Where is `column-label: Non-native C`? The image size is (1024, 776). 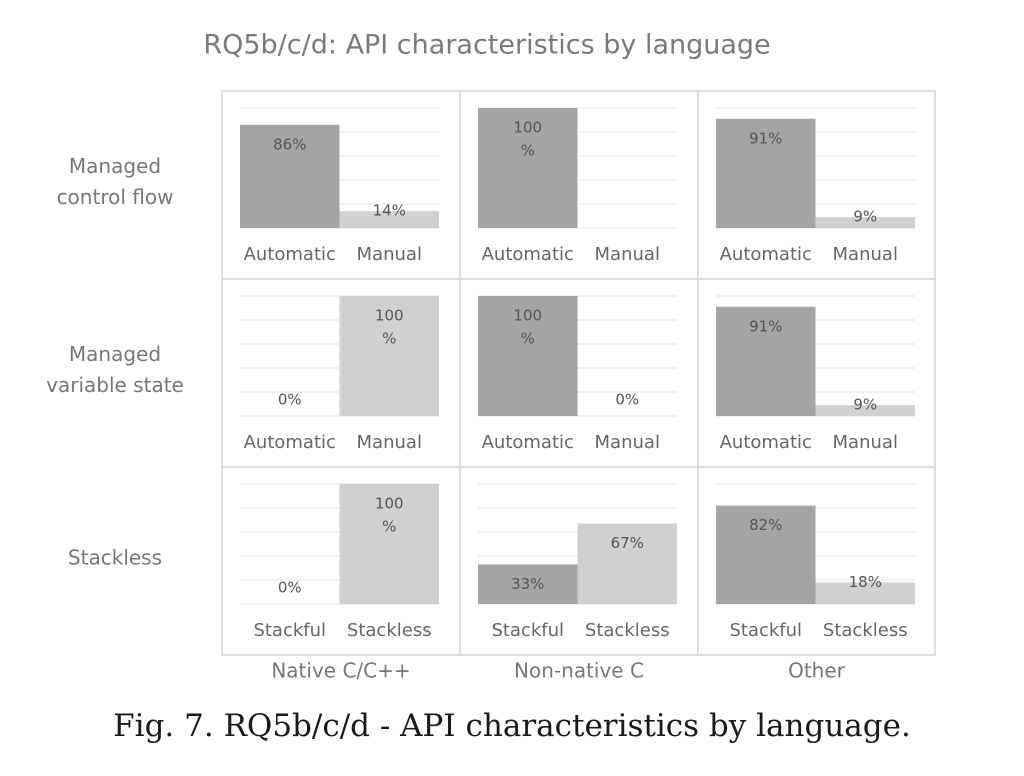
column-label: Non-native C is located at coordinates (579, 671).